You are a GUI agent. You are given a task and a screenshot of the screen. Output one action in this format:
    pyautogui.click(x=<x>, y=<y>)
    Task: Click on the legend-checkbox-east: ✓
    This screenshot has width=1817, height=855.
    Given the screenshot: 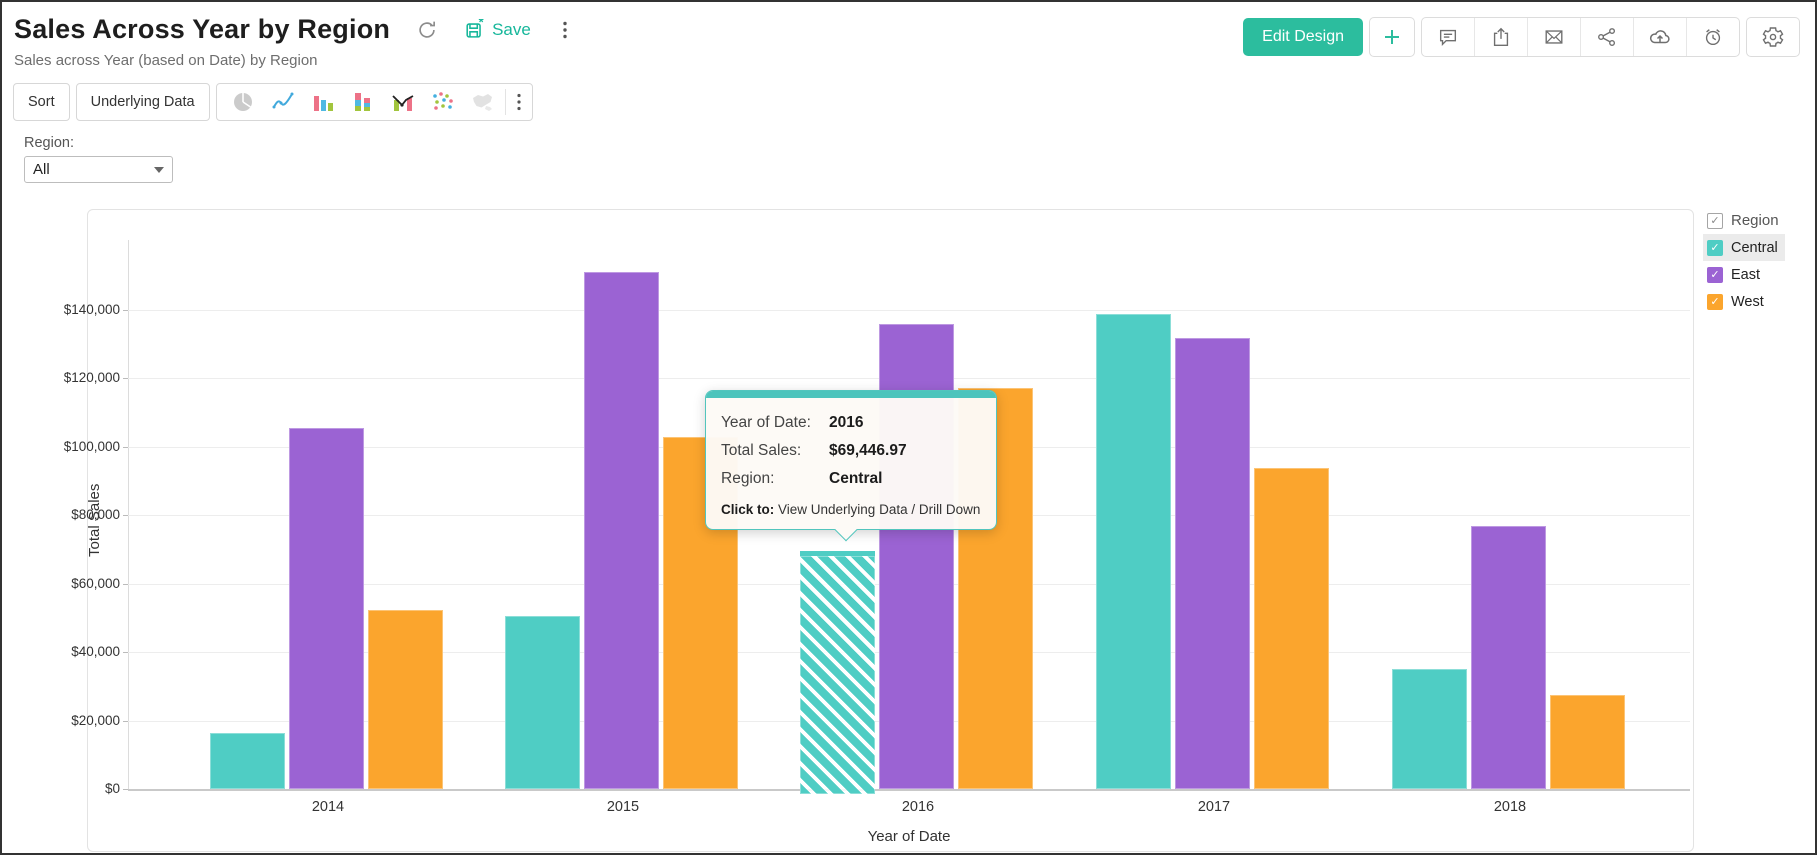 What is the action you would take?
    pyautogui.click(x=1715, y=274)
    